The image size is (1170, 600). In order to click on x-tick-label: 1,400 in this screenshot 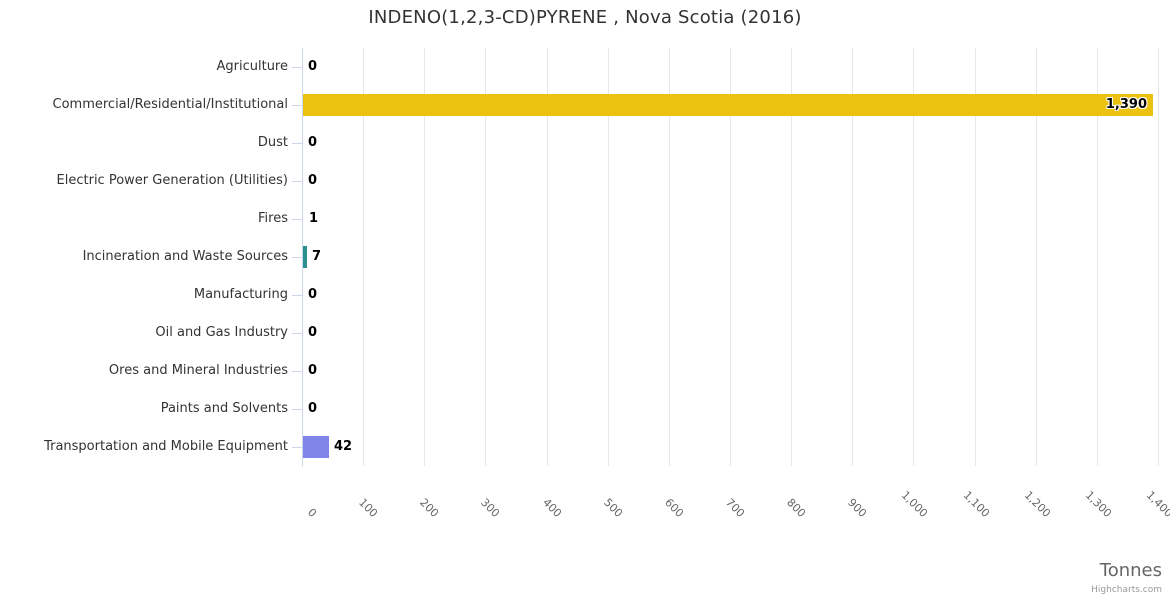, I will do `click(1156, 504)`.